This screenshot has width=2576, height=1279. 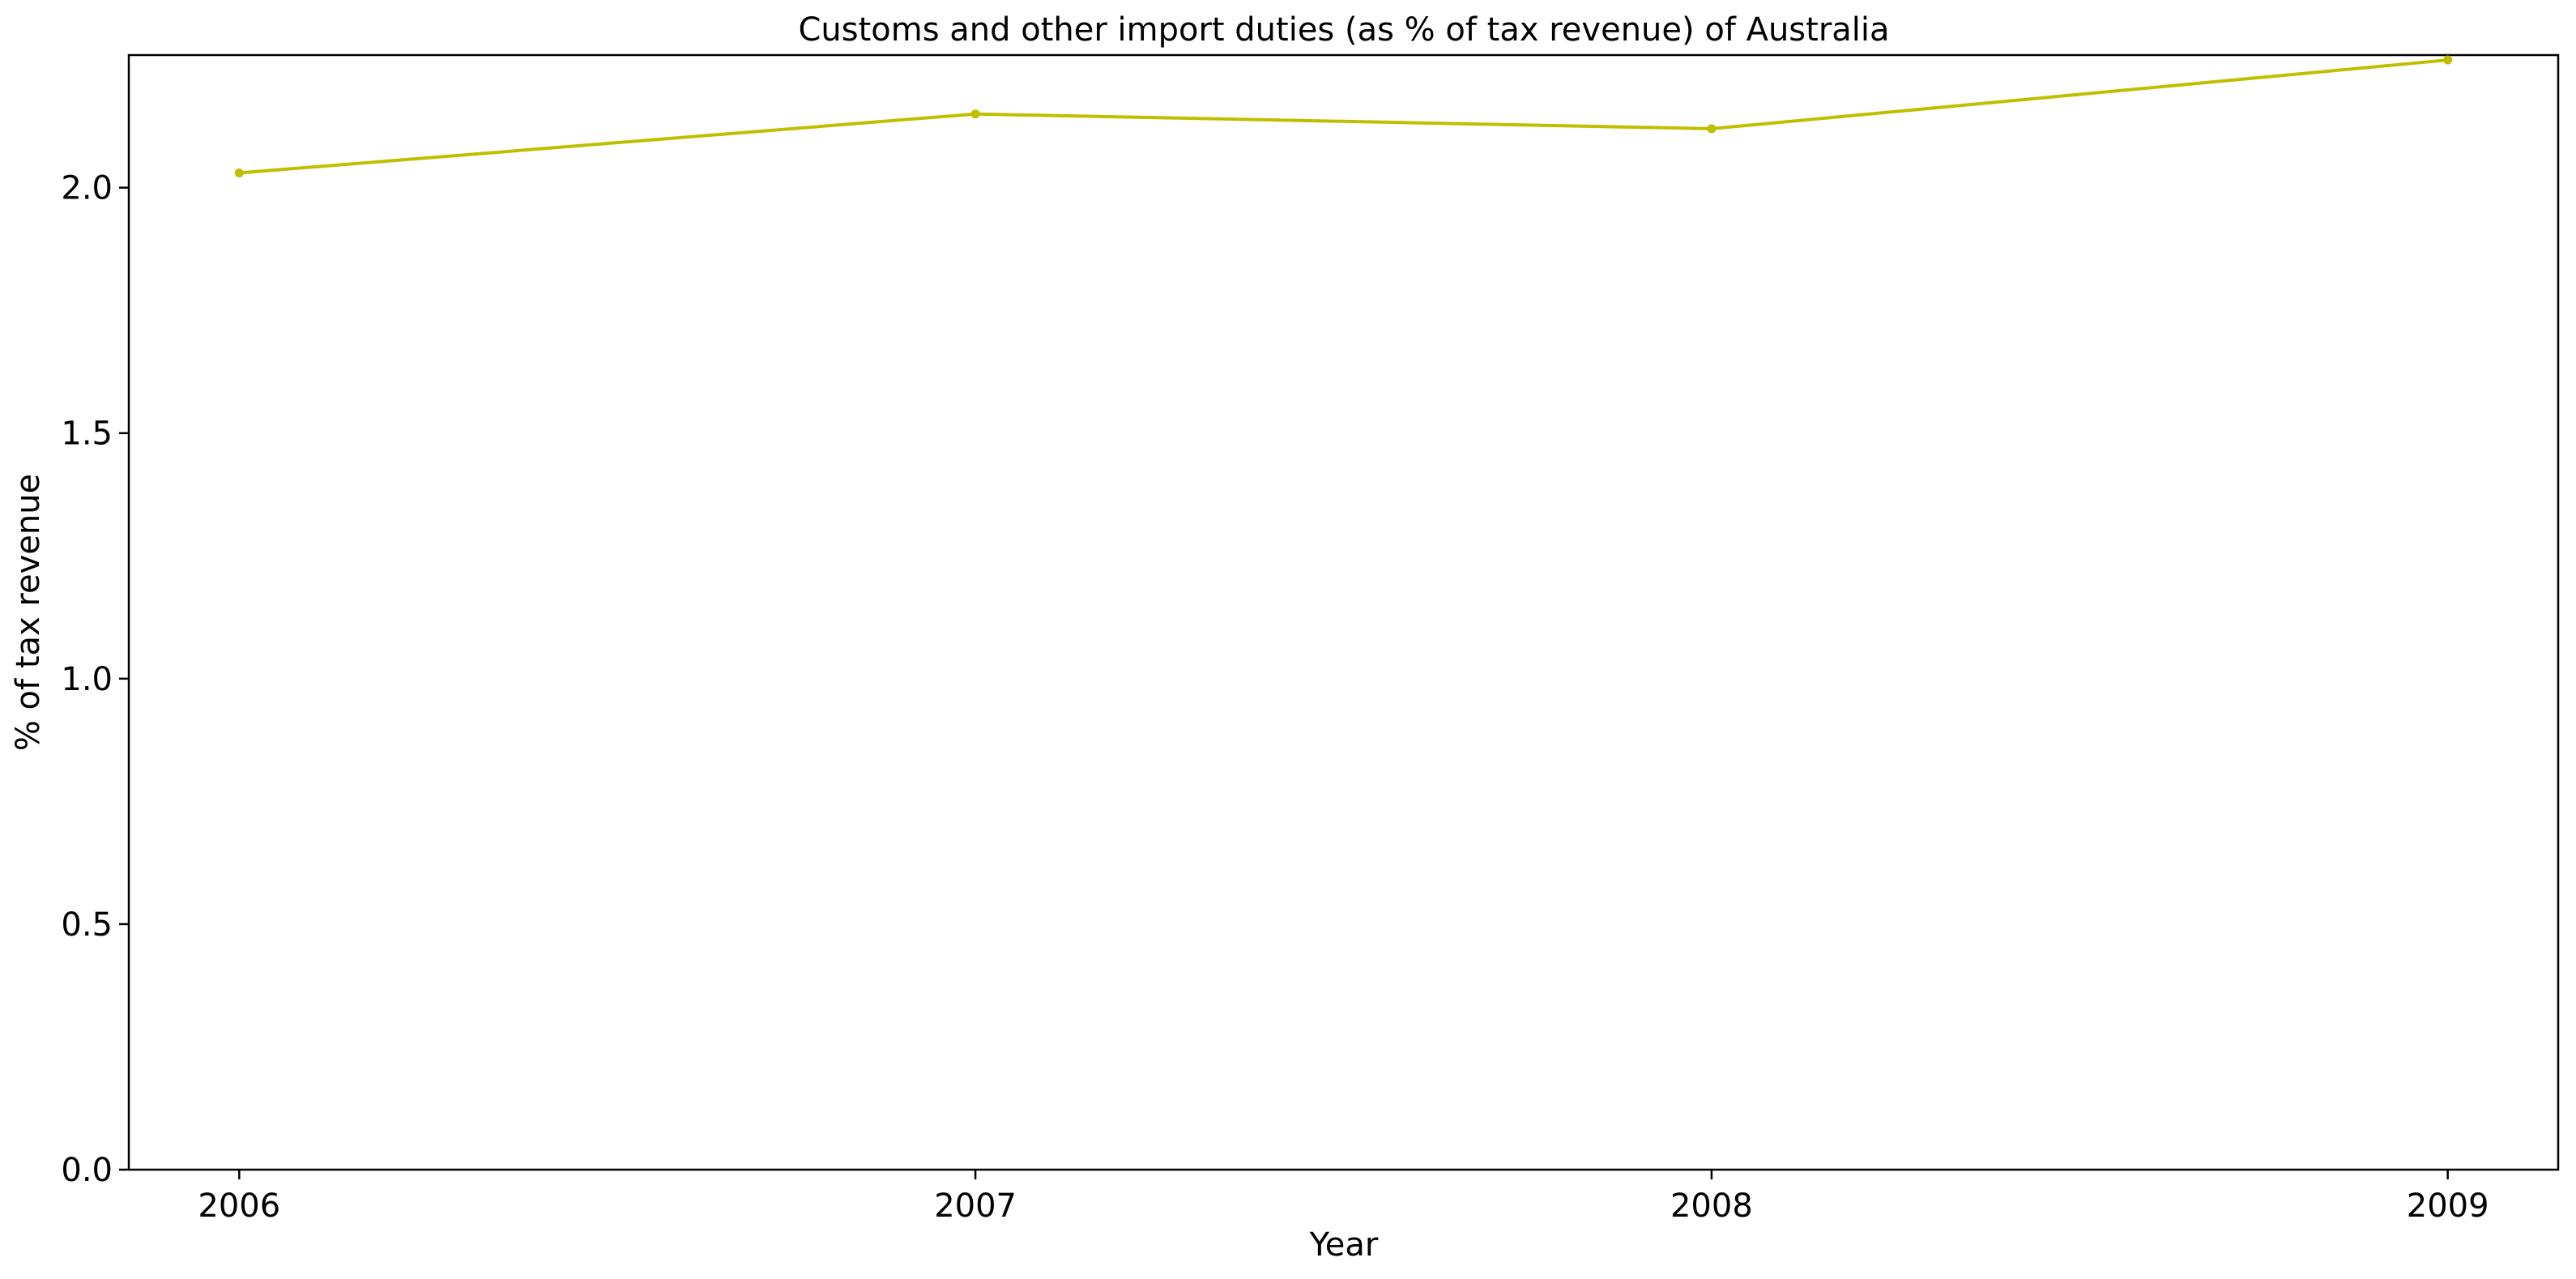 What do you see at coordinates (1712, 1206) in the screenshot?
I see `x-tick-label: 2008` at bounding box center [1712, 1206].